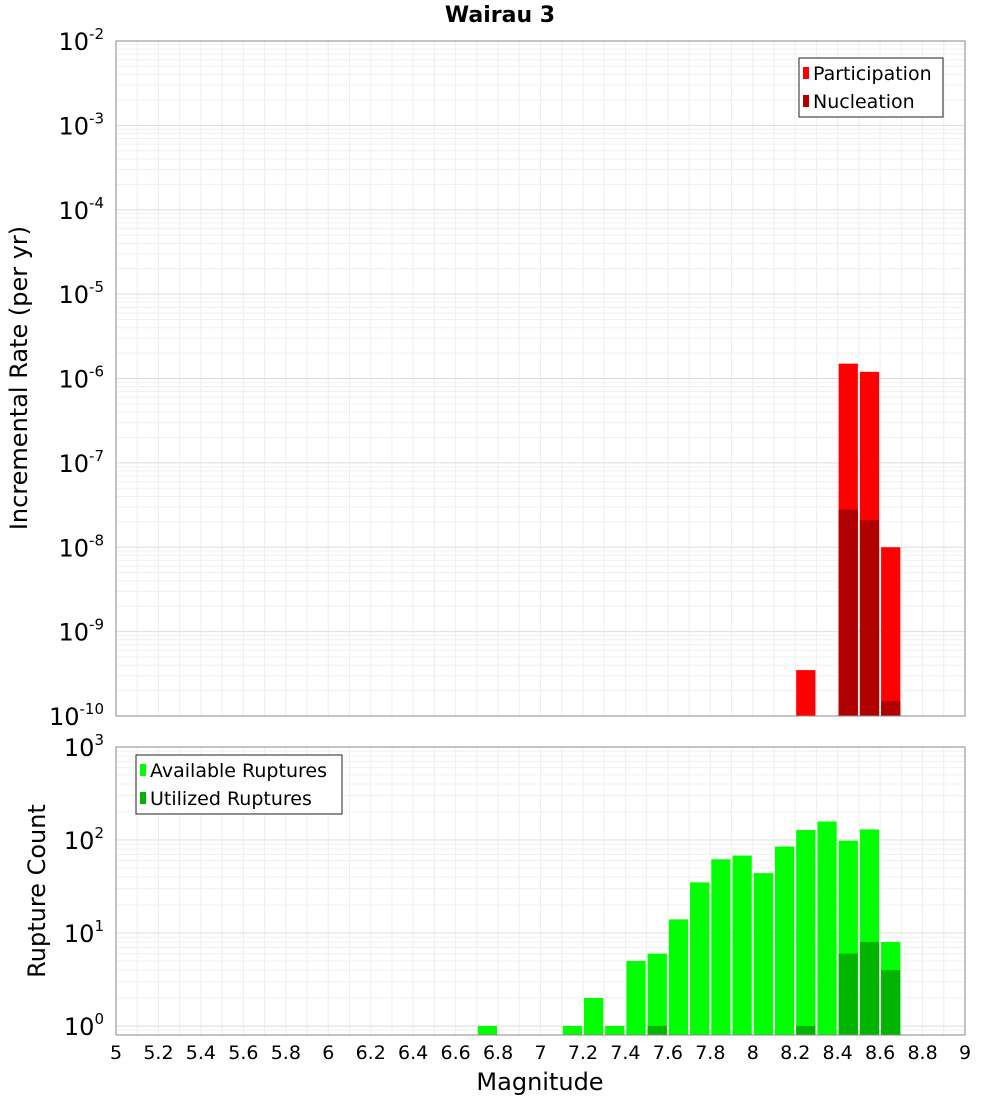 The height and width of the screenshot is (1100, 1000). What do you see at coordinates (81, 209) in the screenshot?
I see `rate-y-tick-label: 10⁻⁴` at bounding box center [81, 209].